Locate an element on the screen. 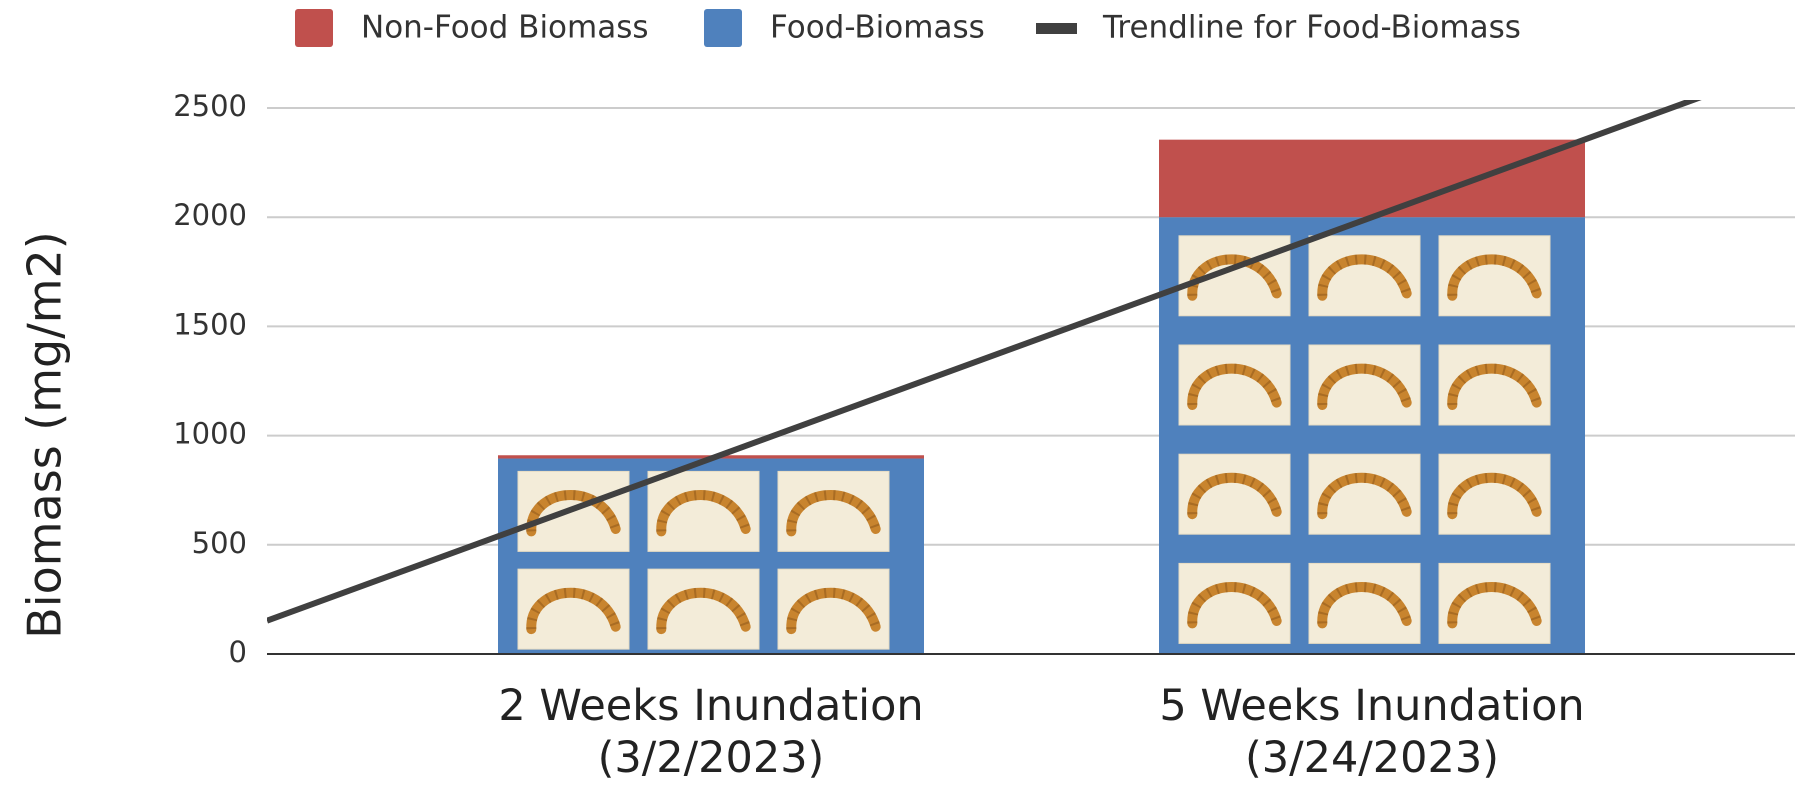 This screenshot has height=787, width=1795. bar-segment is located at coordinates (1372, 178).